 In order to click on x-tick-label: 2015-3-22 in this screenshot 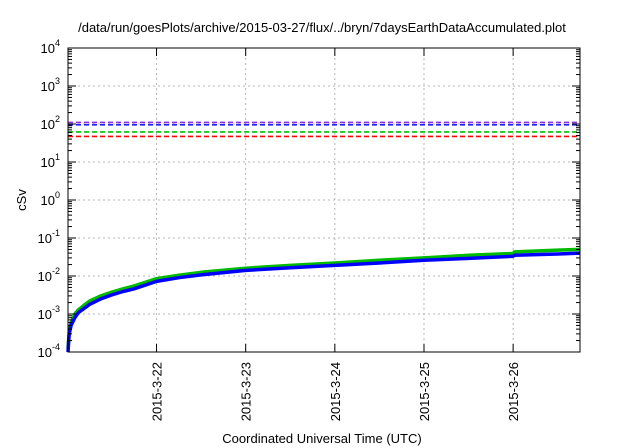, I will do `click(157, 391)`.